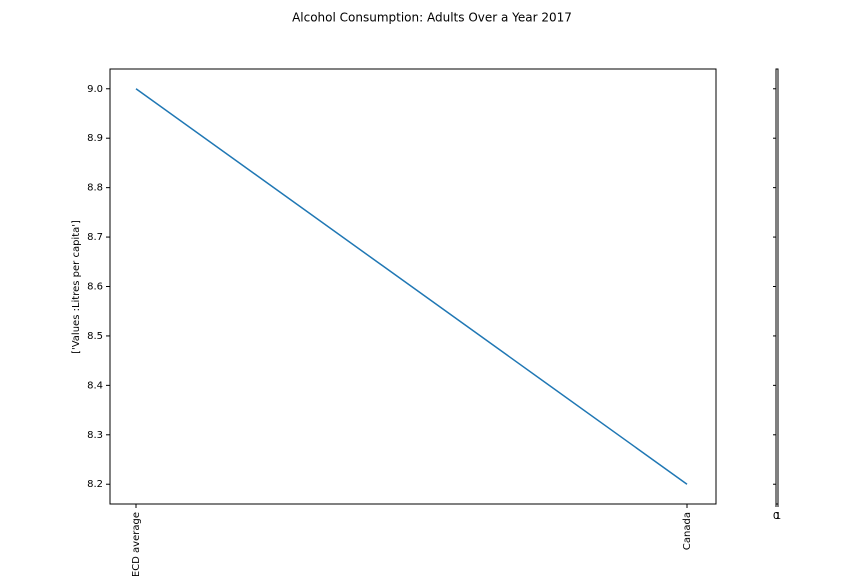 The height and width of the screenshot is (580, 864). What do you see at coordinates (95, 138) in the screenshot?
I see `y-tick-label: 8.9` at bounding box center [95, 138].